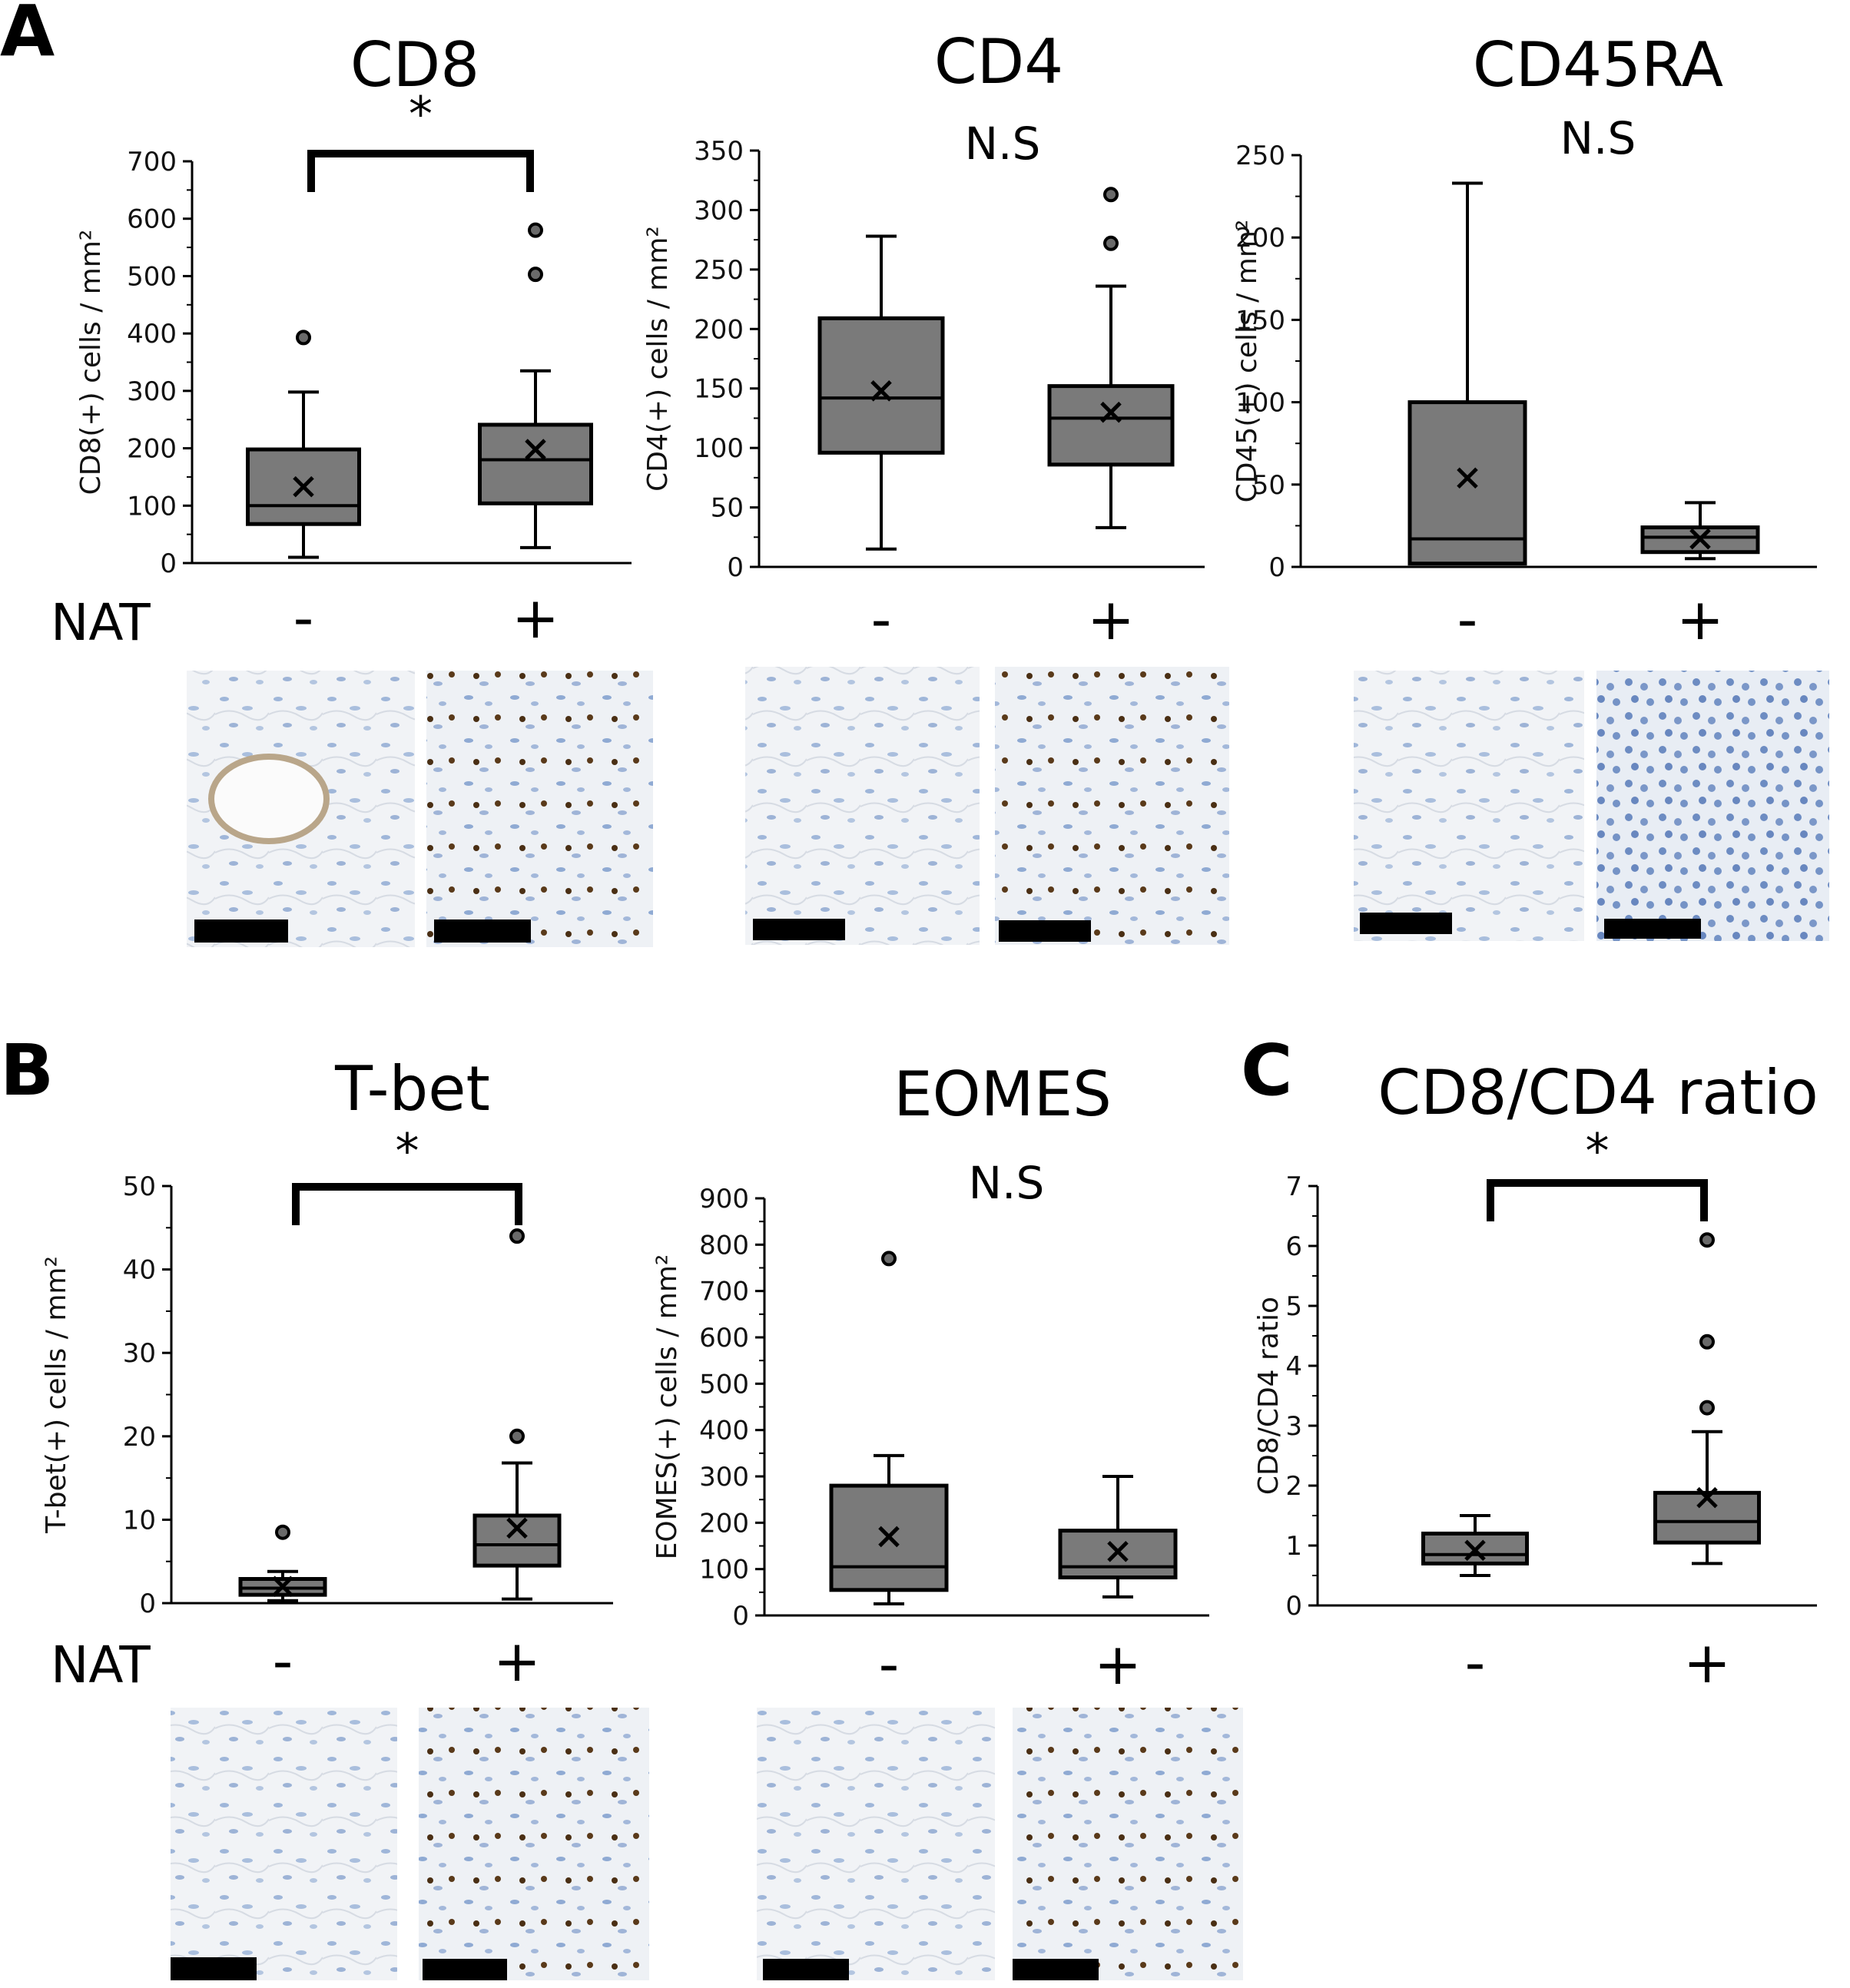 This screenshot has height=1988, width=1850. What do you see at coordinates (56, 1395) in the screenshot?
I see `y-axis-label: T-bet(+) cells / mm²` at bounding box center [56, 1395].